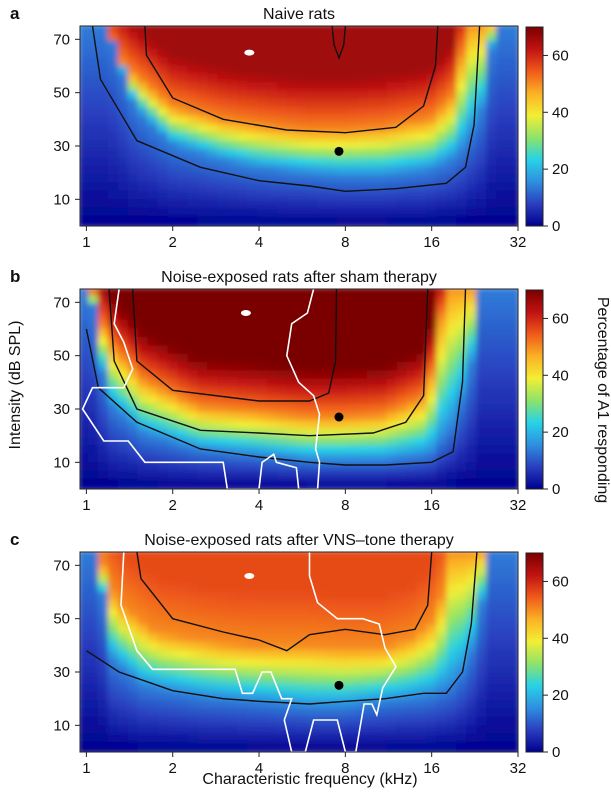 The height and width of the screenshot is (796, 611). I want to click on panel-letter: c, so click(14, 539).